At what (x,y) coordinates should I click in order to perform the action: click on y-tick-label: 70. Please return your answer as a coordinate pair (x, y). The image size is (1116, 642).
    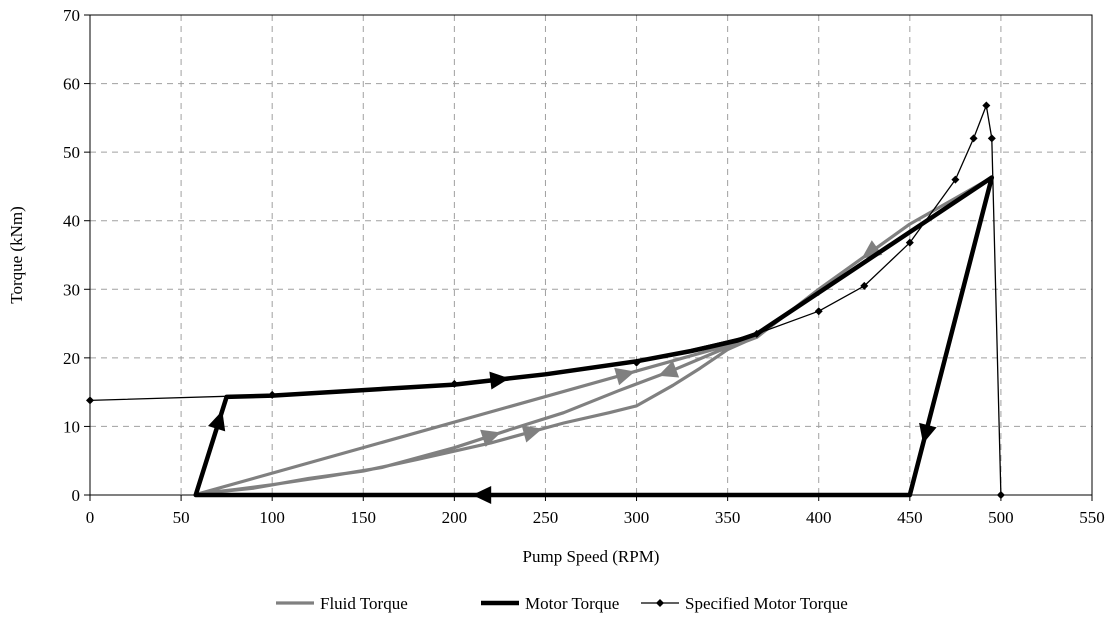
    Looking at the image, I should click on (71, 15).